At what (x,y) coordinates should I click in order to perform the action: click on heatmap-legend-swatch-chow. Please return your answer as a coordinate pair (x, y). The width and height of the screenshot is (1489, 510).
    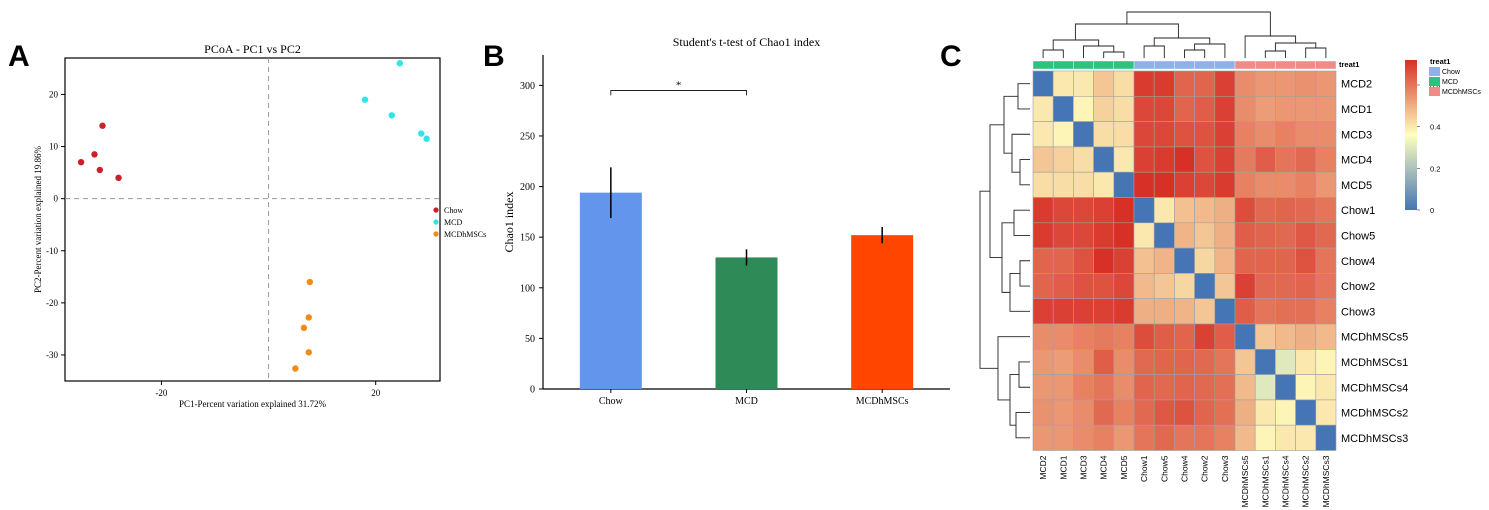
    Looking at the image, I should click on (1434, 71).